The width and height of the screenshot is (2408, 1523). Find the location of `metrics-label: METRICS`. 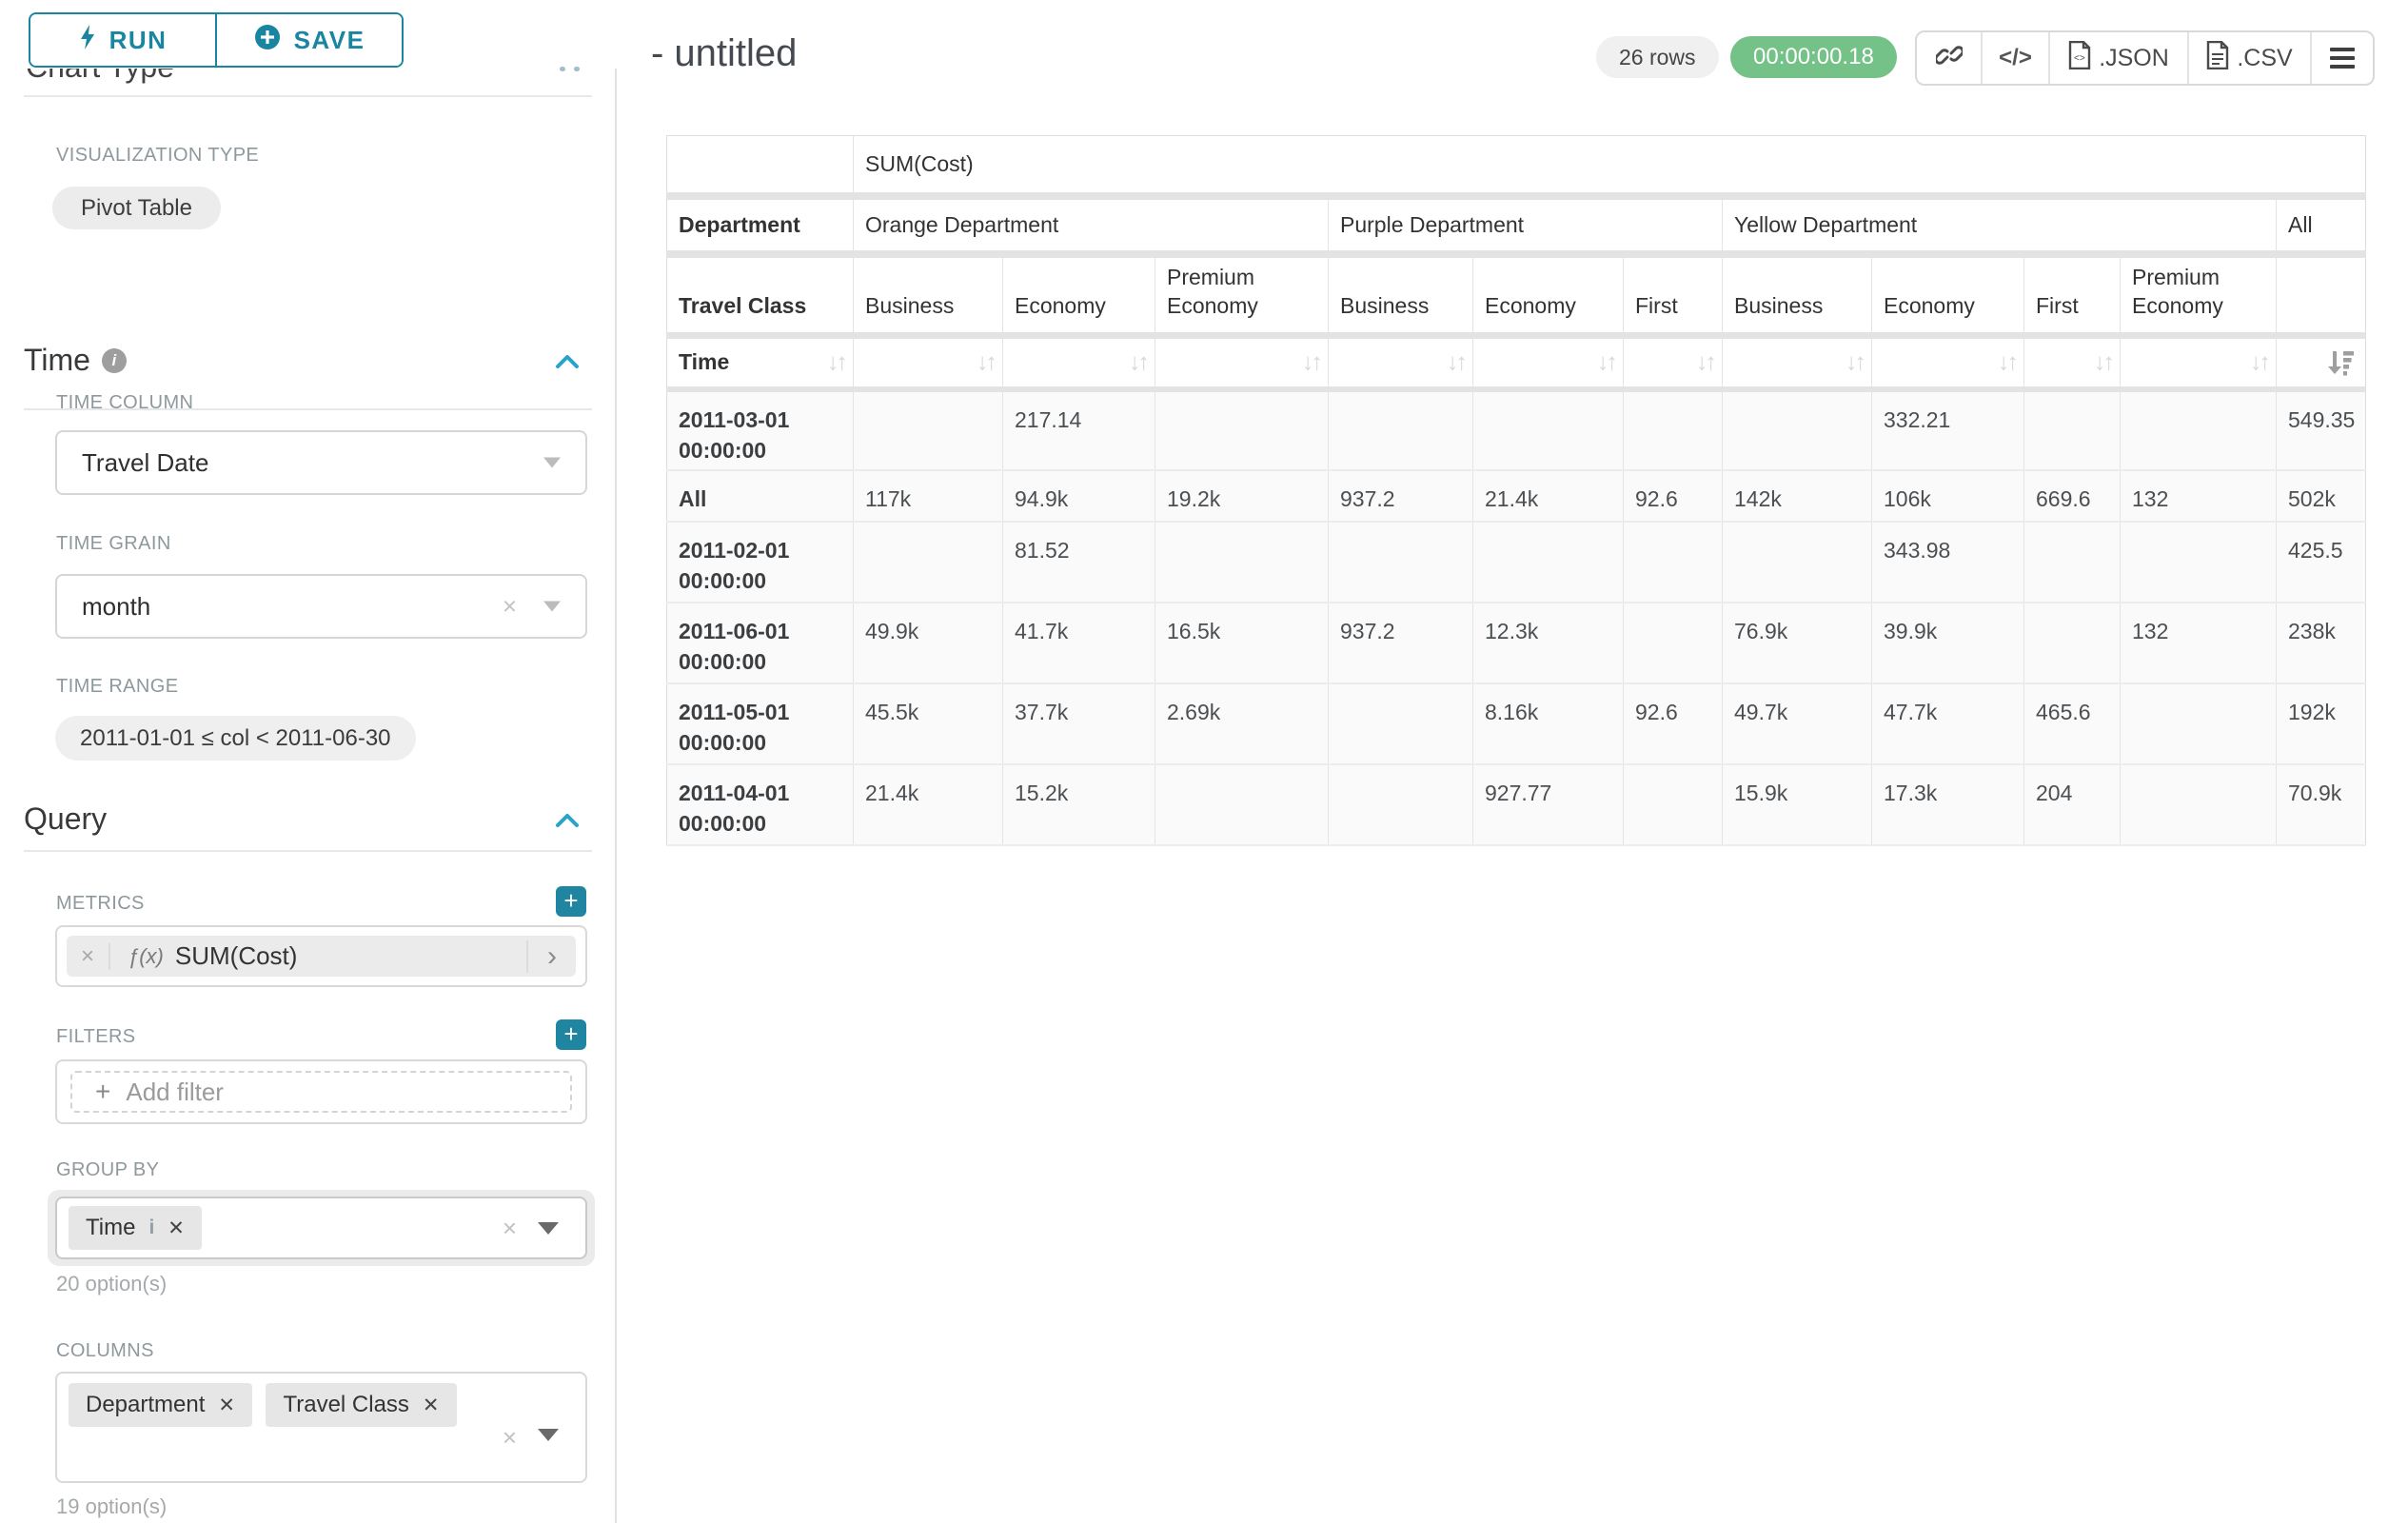

metrics-label: METRICS is located at coordinates (100, 904).